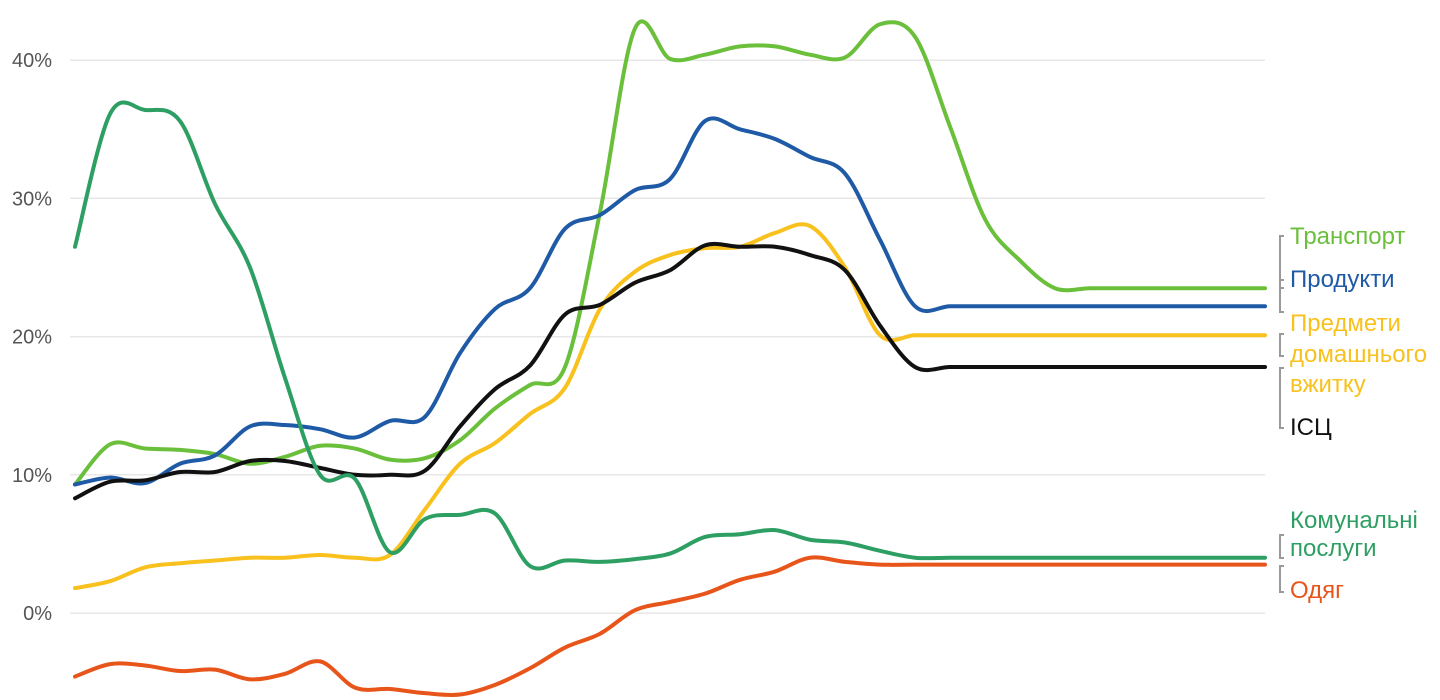 Image resolution: width=1440 pixels, height=700 pixels. I want to click on y-tick-layer: 0% 10% 20% 30% 40%, so click(32, 337).